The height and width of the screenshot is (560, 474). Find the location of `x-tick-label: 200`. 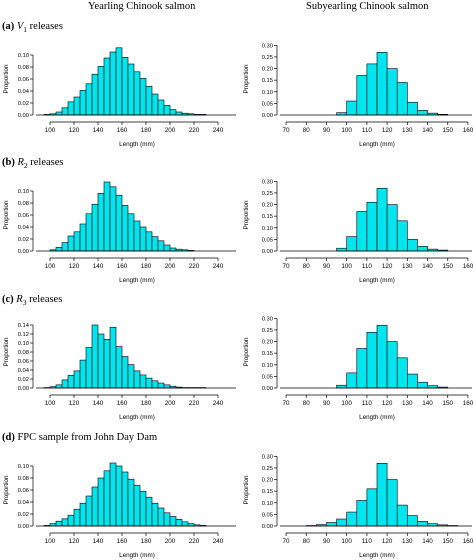

x-tick-label: 200 is located at coordinates (170, 130).